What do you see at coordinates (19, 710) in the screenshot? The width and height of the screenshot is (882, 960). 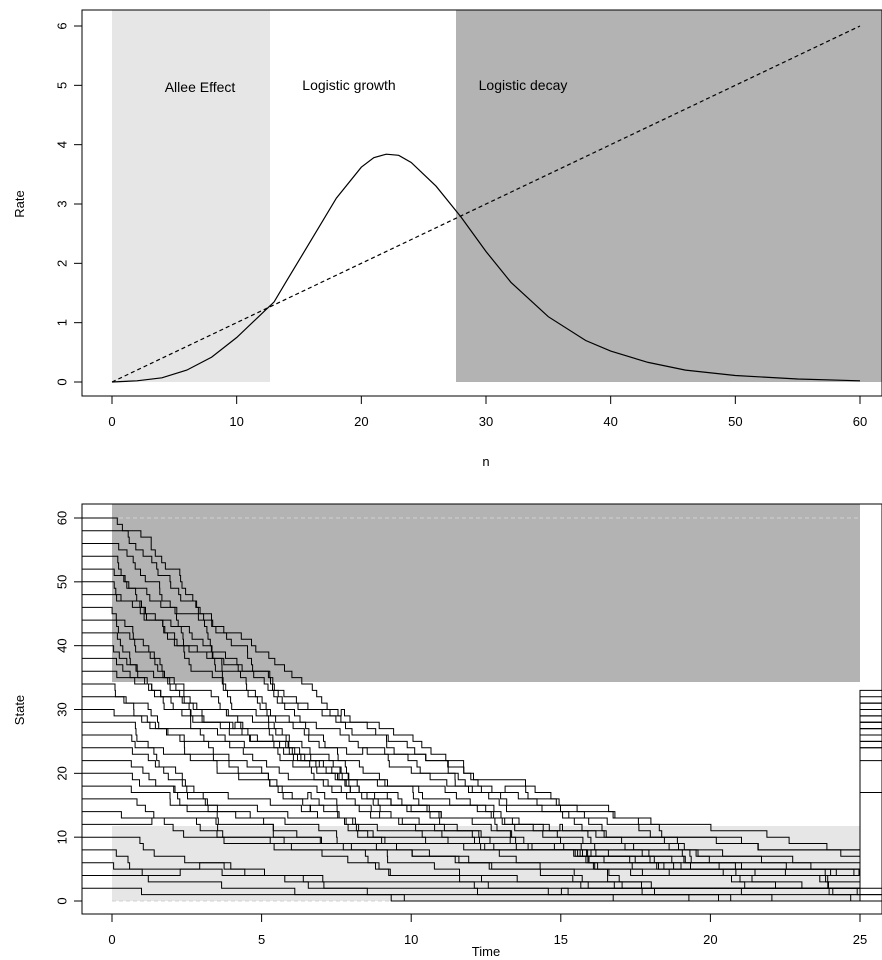 I see `y-axis-label-bottom: State` at bounding box center [19, 710].